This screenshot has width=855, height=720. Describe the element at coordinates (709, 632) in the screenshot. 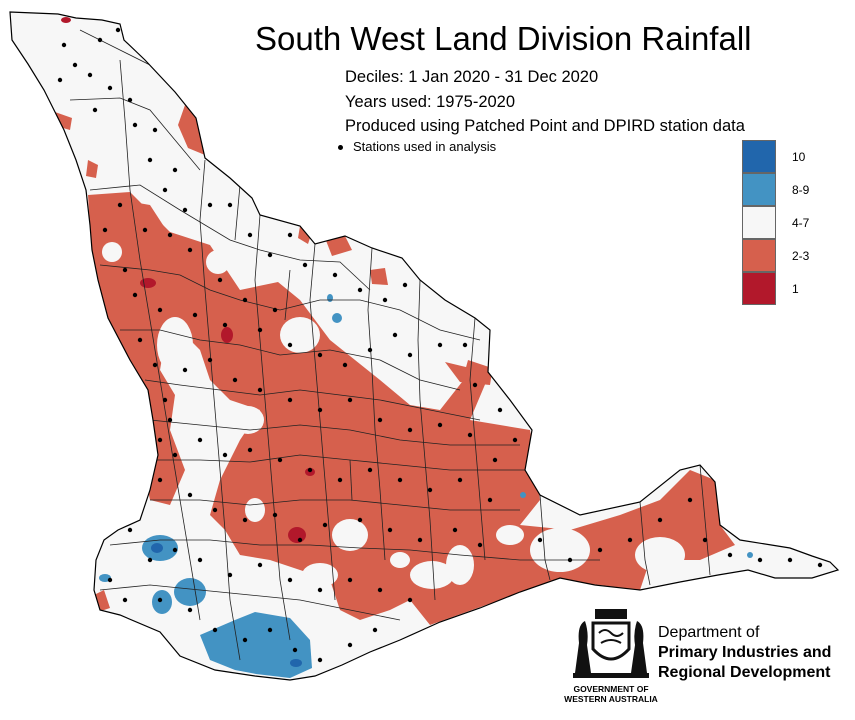

I see `department-line-1: Department of` at that location.